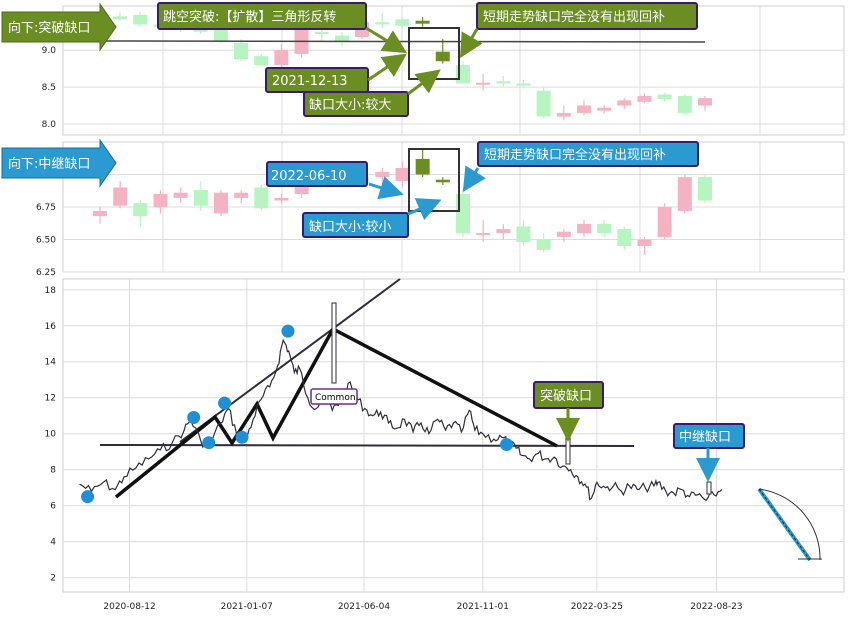  I want to click on mid-annotation-size: 缺口大小:较小, so click(372, 218).